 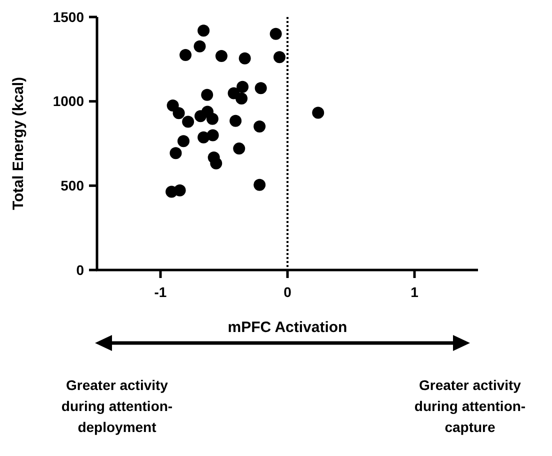 I want to click on x-tick-label: -1, so click(x=160, y=292).